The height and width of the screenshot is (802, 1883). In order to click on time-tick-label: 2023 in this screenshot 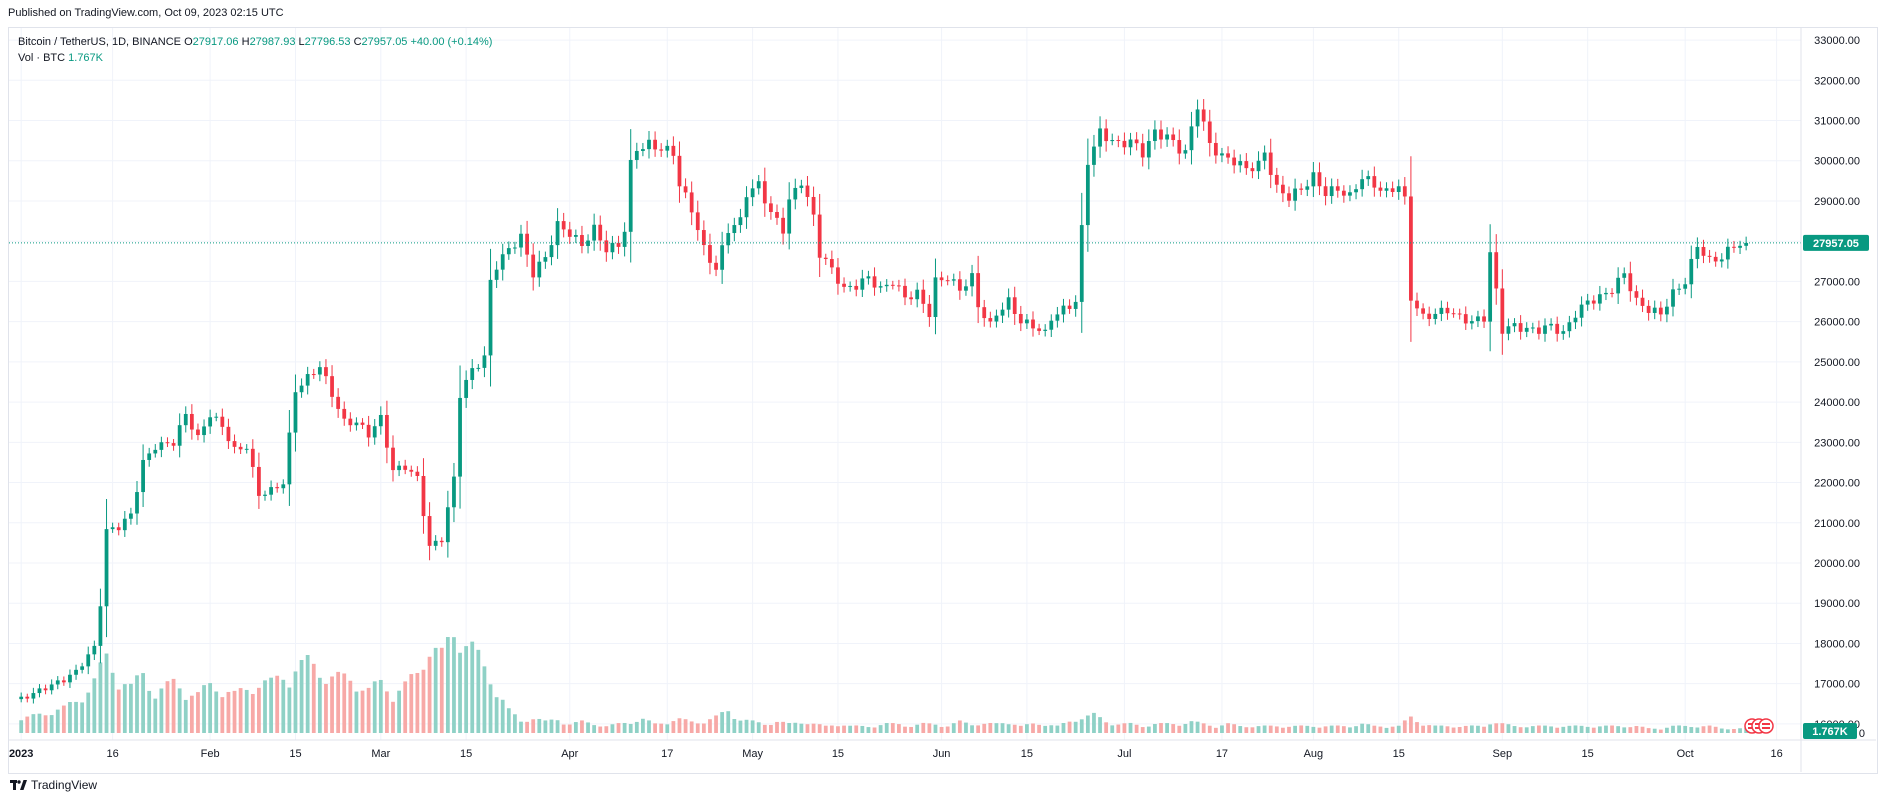, I will do `click(21, 754)`.